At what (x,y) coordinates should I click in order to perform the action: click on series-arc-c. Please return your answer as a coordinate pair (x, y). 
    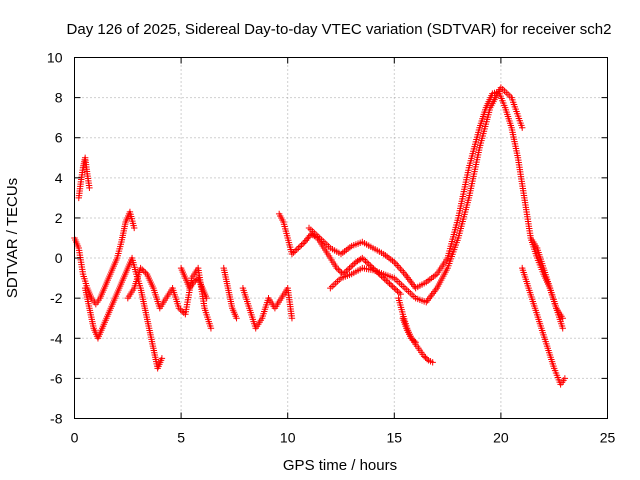
    Looking at the image, I should click on (123, 313).